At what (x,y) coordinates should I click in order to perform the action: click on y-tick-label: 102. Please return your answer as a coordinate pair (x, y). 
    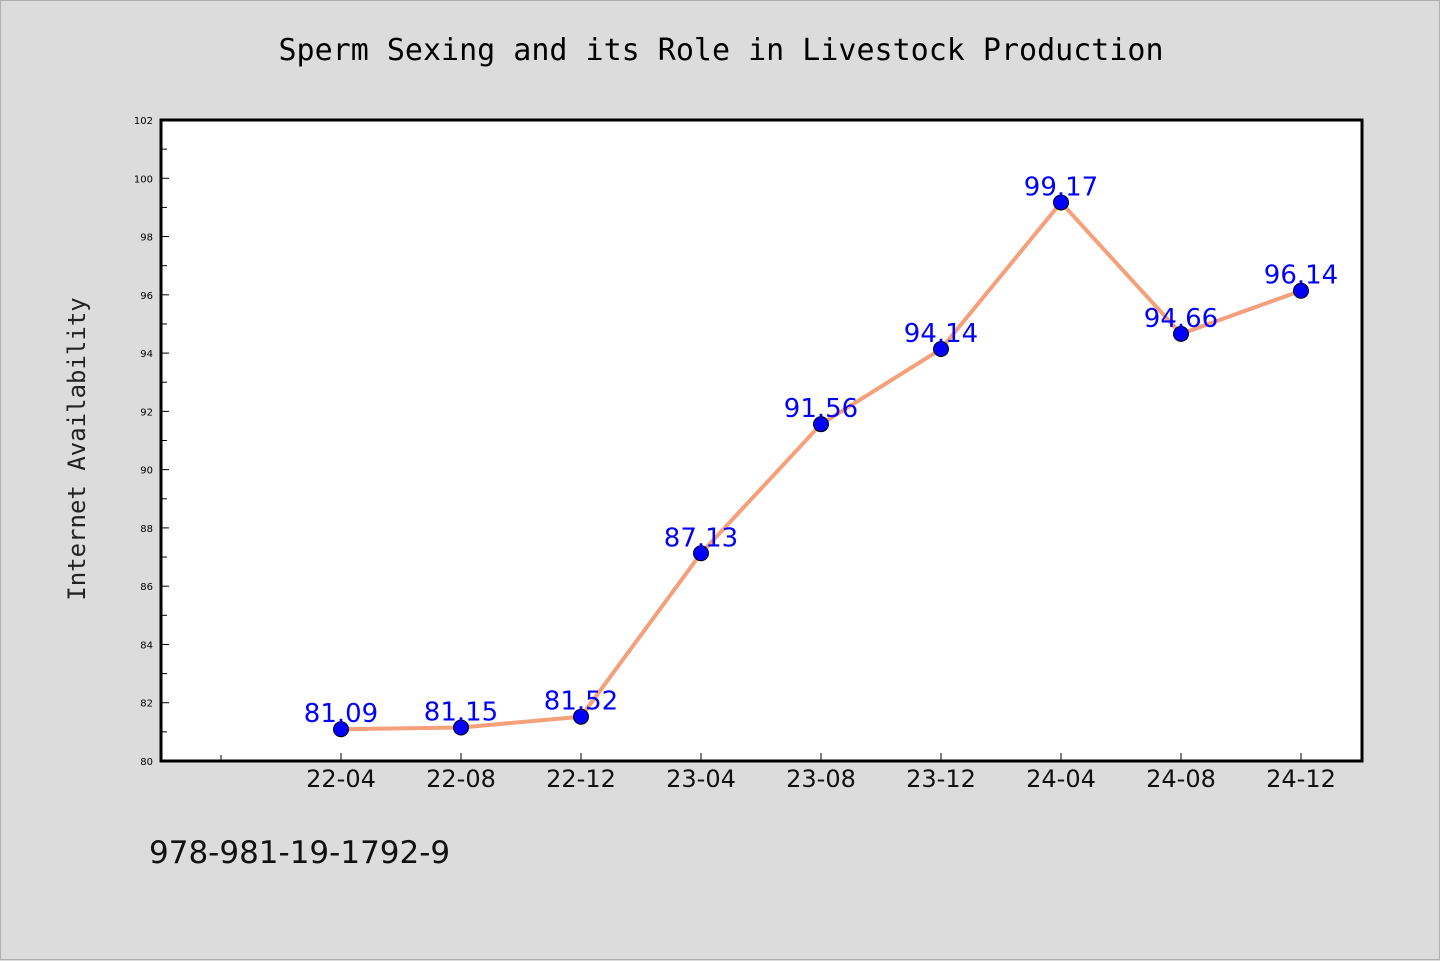
    Looking at the image, I should click on (143, 121).